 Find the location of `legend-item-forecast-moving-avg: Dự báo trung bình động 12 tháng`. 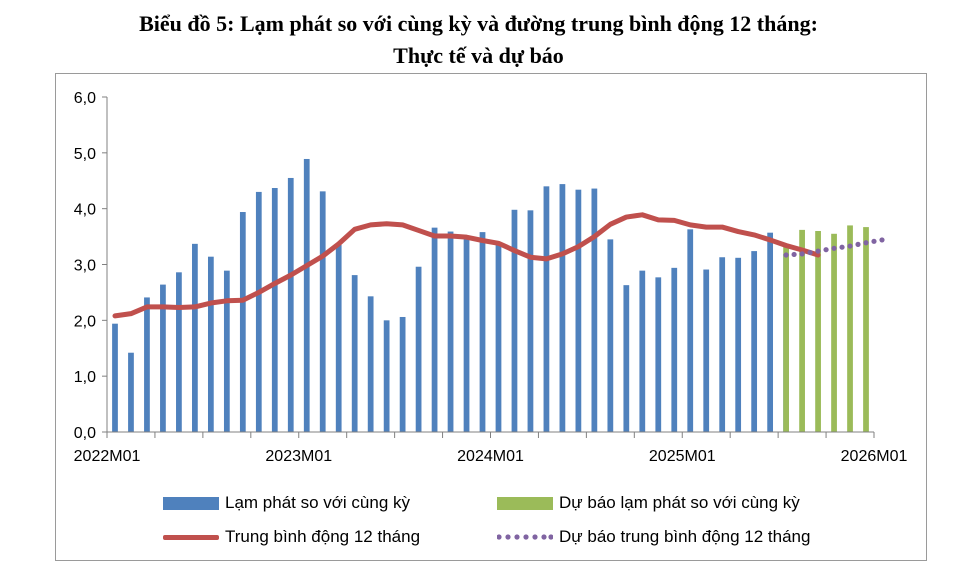

legend-item-forecast-moving-avg: Dự báo trung bình động 12 tháng is located at coordinates (653, 537).